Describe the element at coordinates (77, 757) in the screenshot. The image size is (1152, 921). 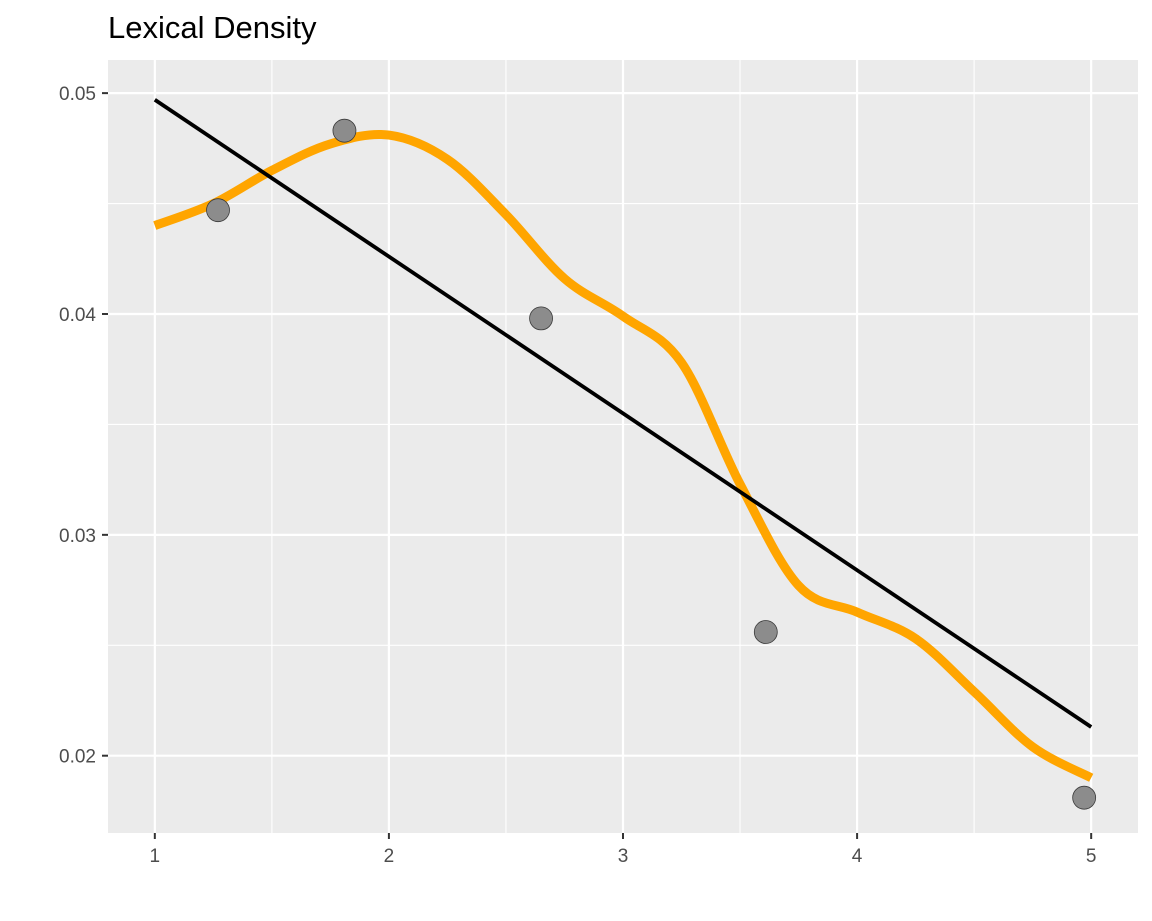
I see `y-tick-label: 0.02` at that location.